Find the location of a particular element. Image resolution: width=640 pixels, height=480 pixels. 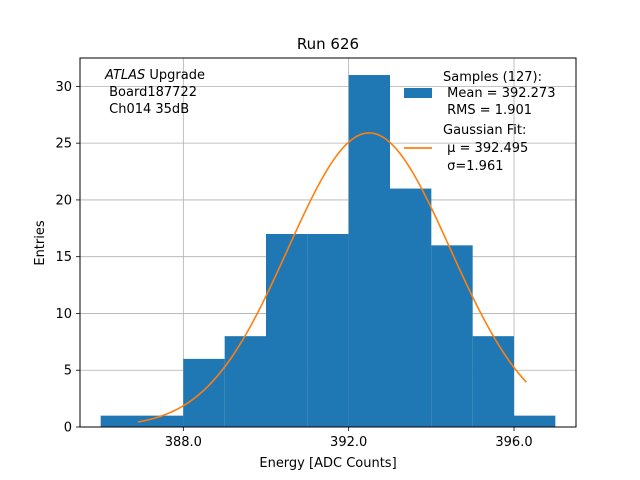

y-tick-label-1: 5 is located at coordinates (68, 371).